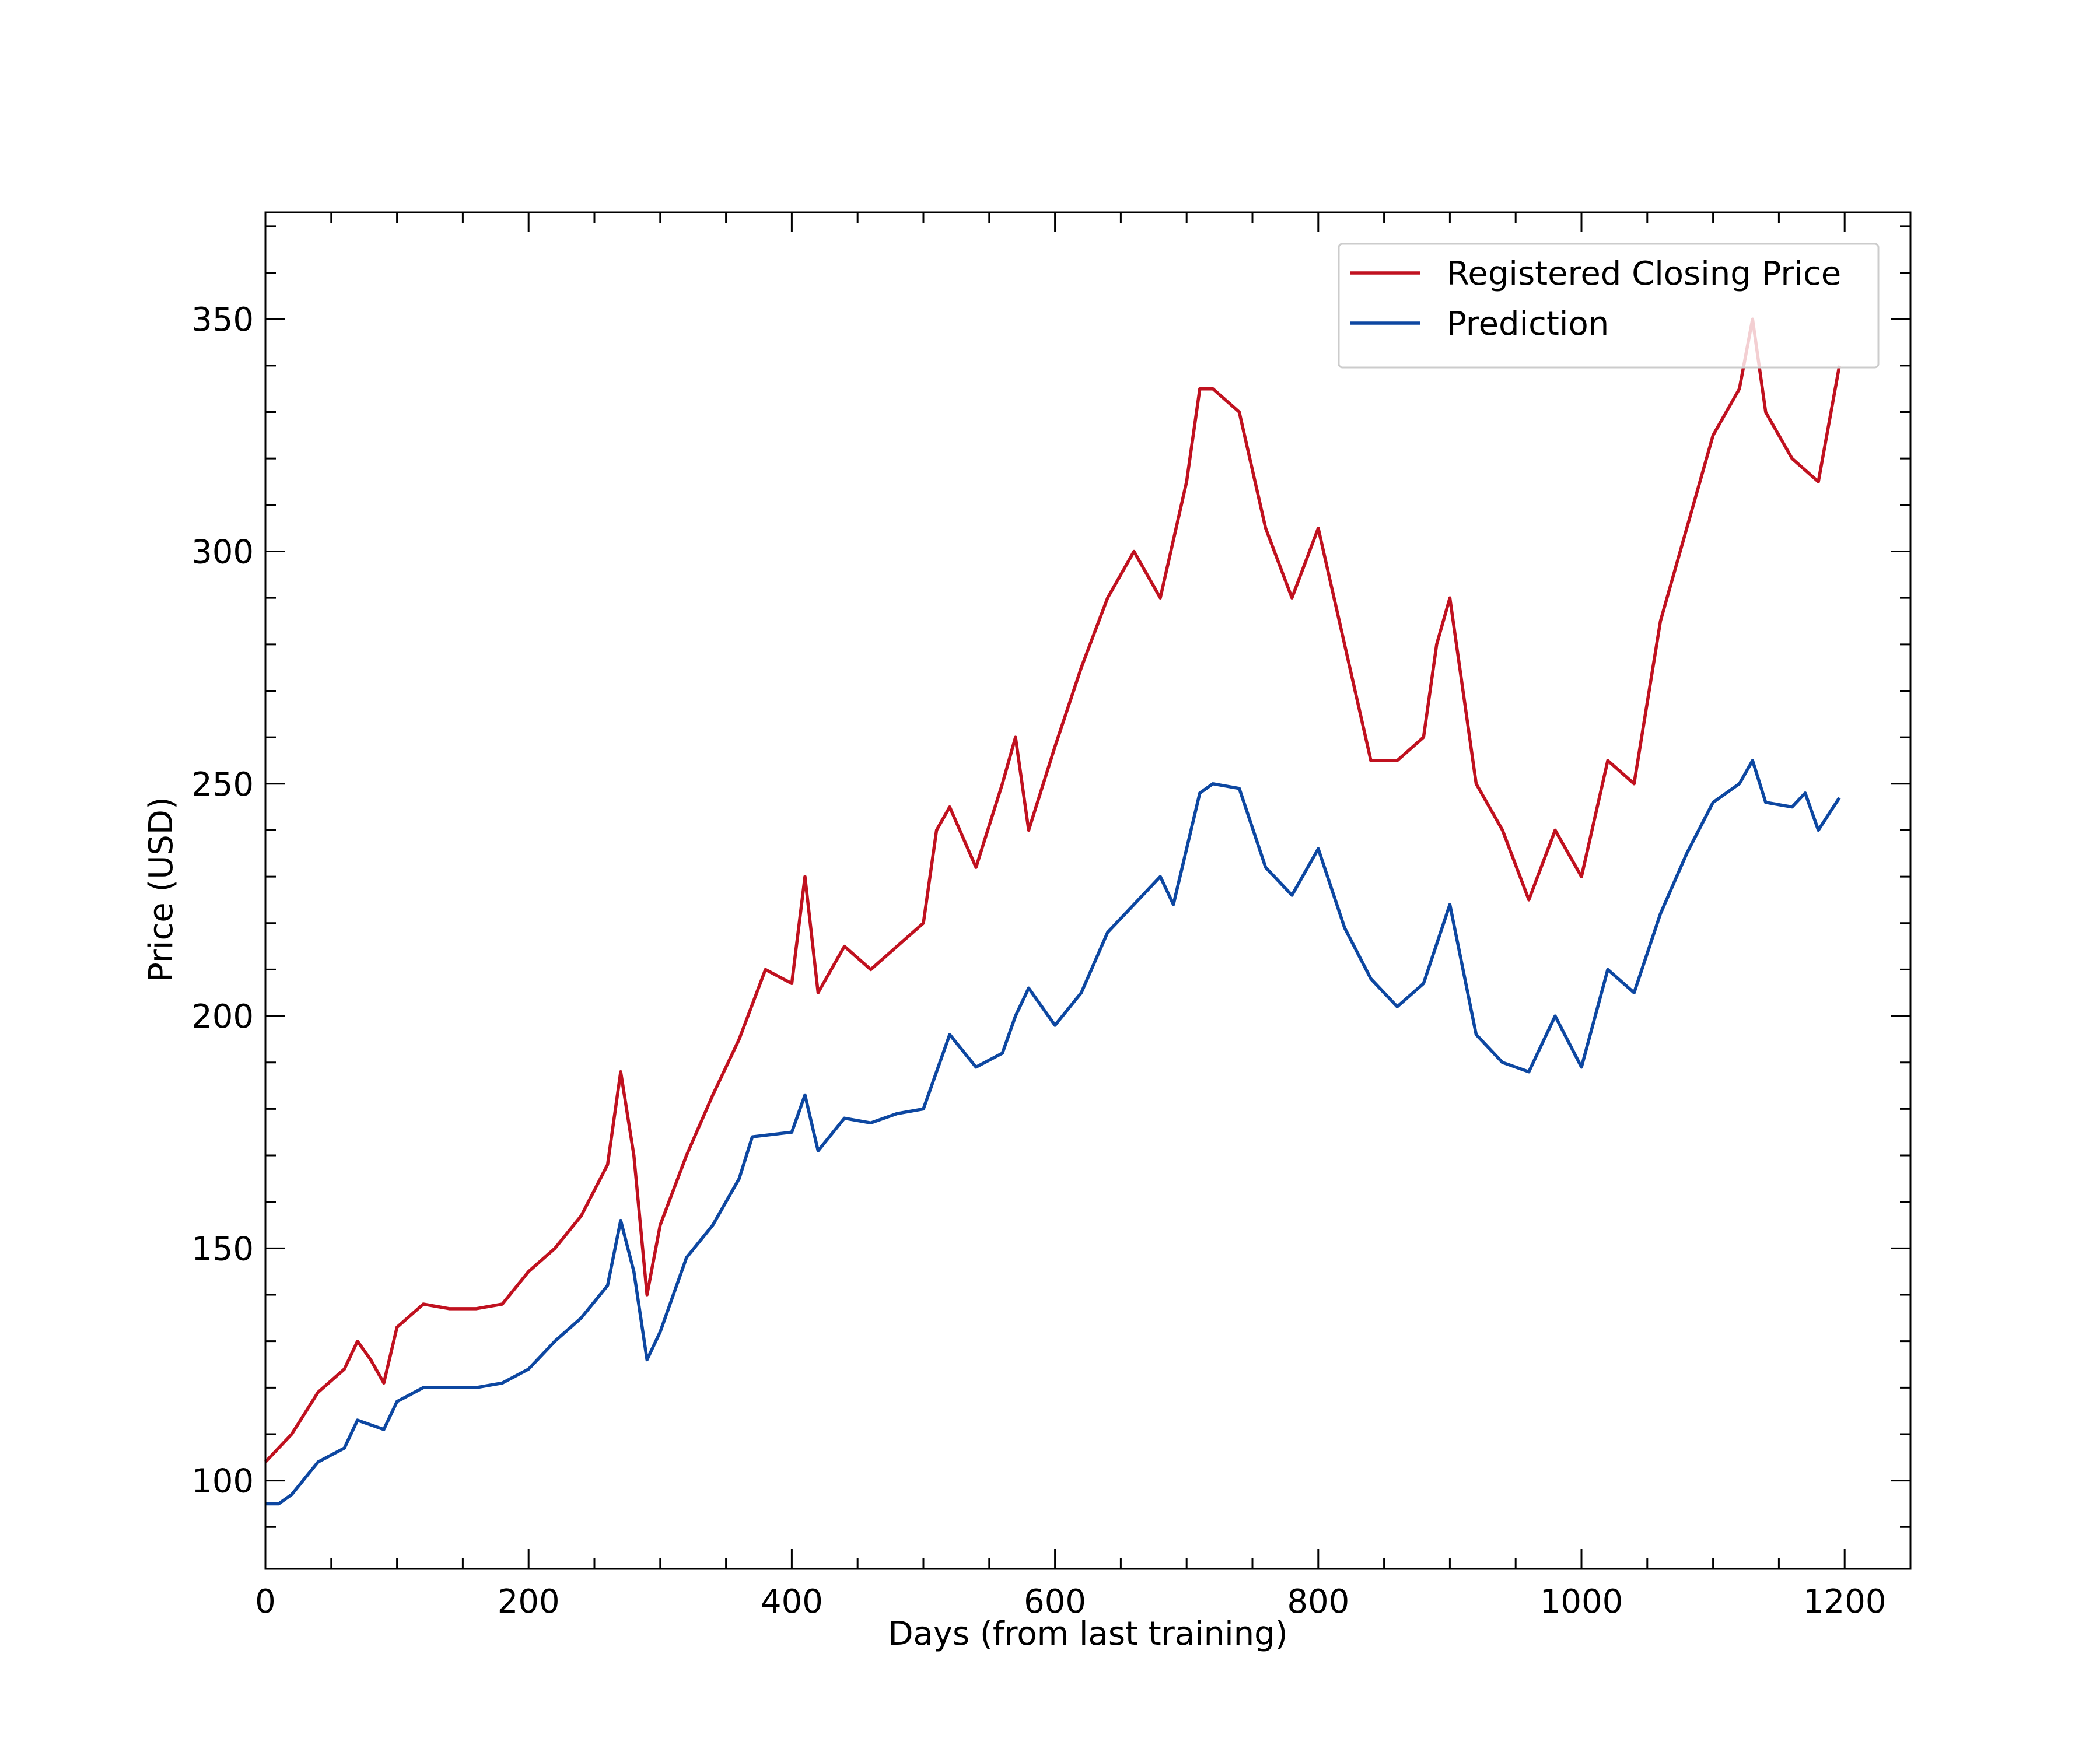 Image resolution: width=2100 pixels, height=1752 pixels. What do you see at coordinates (222, 1249) in the screenshot?
I see `y-tick-label: 150` at bounding box center [222, 1249].